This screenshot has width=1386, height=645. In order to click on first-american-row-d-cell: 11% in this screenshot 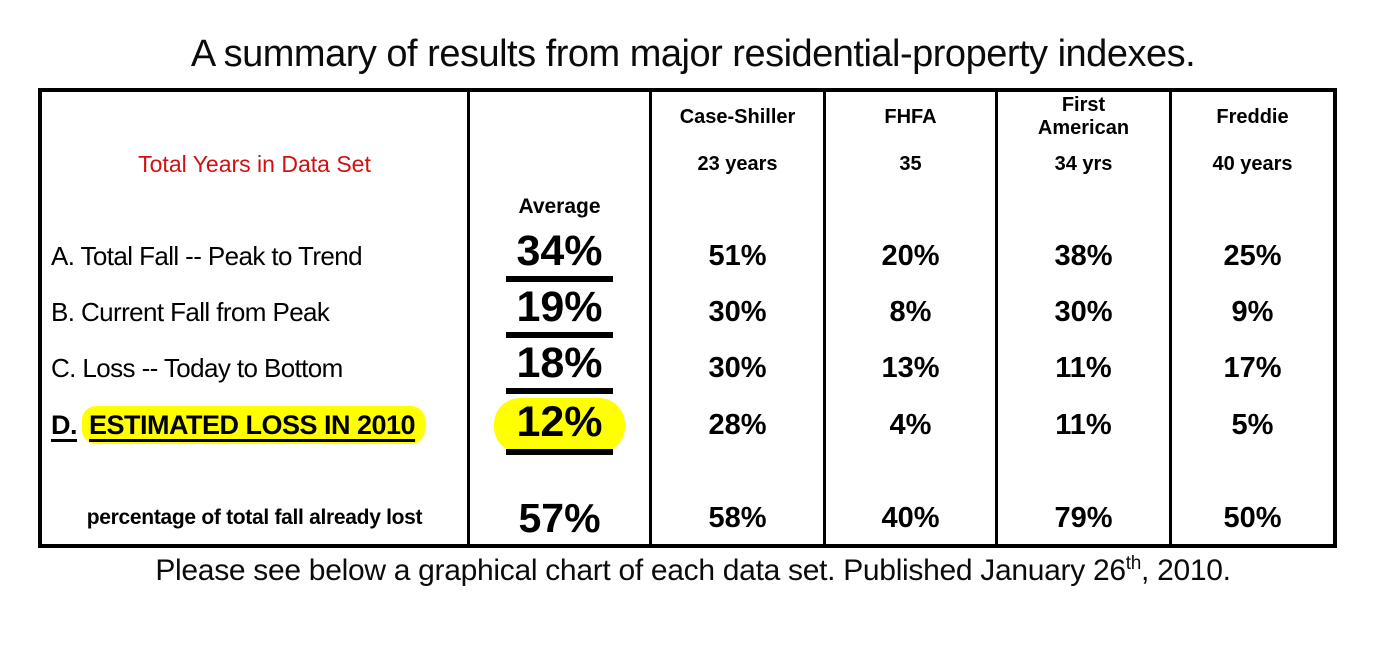, I will do `click(1083, 425)`.